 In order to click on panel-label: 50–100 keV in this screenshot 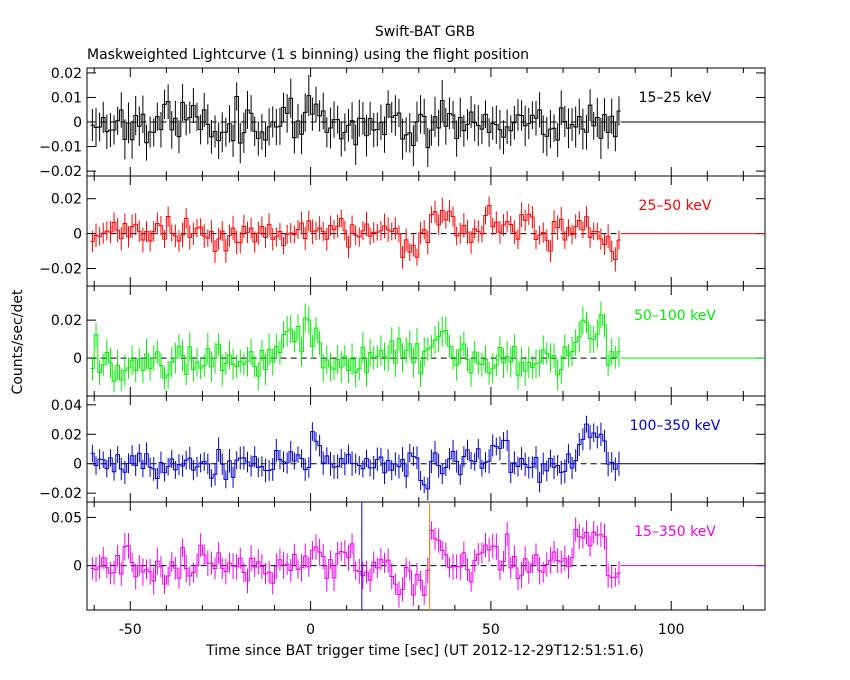, I will do `click(675, 316)`.